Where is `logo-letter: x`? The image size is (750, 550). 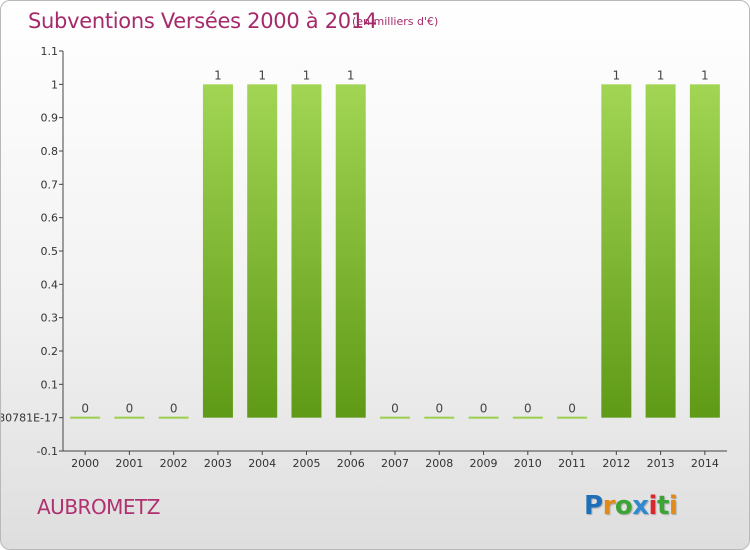 logo-letter: x is located at coordinates (640, 506).